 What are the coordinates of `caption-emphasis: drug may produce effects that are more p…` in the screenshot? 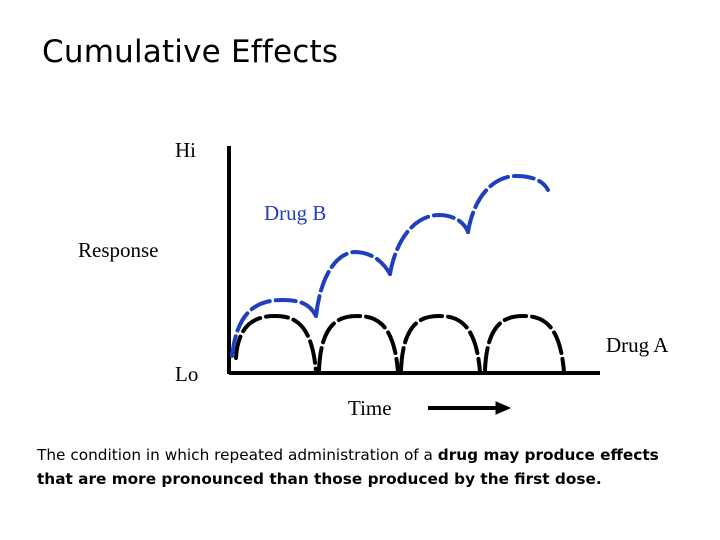 It's located at (348, 467).